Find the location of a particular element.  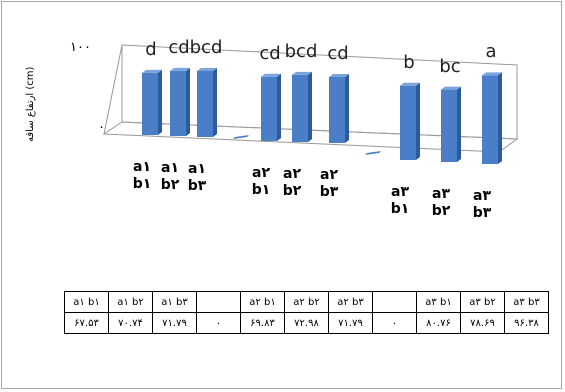

table-value-cell: ۷۰.۷۴ is located at coordinates (130, 323).